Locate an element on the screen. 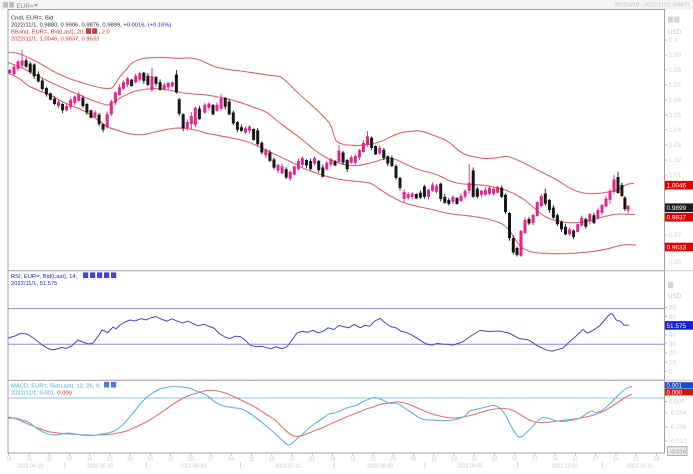 The height and width of the screenshot is (474, 693). svg-text: 29 is located at coordinates (393, 460).